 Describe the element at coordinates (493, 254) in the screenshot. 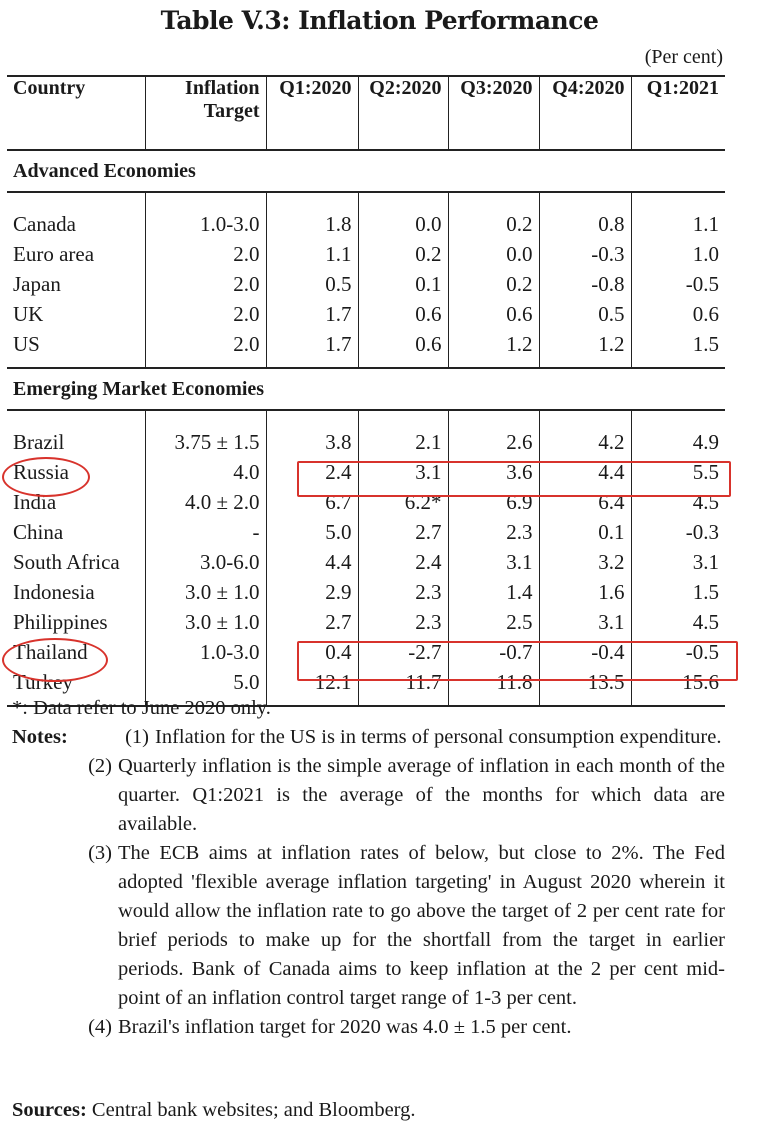

I see `value-cell: 0.0` at that location.